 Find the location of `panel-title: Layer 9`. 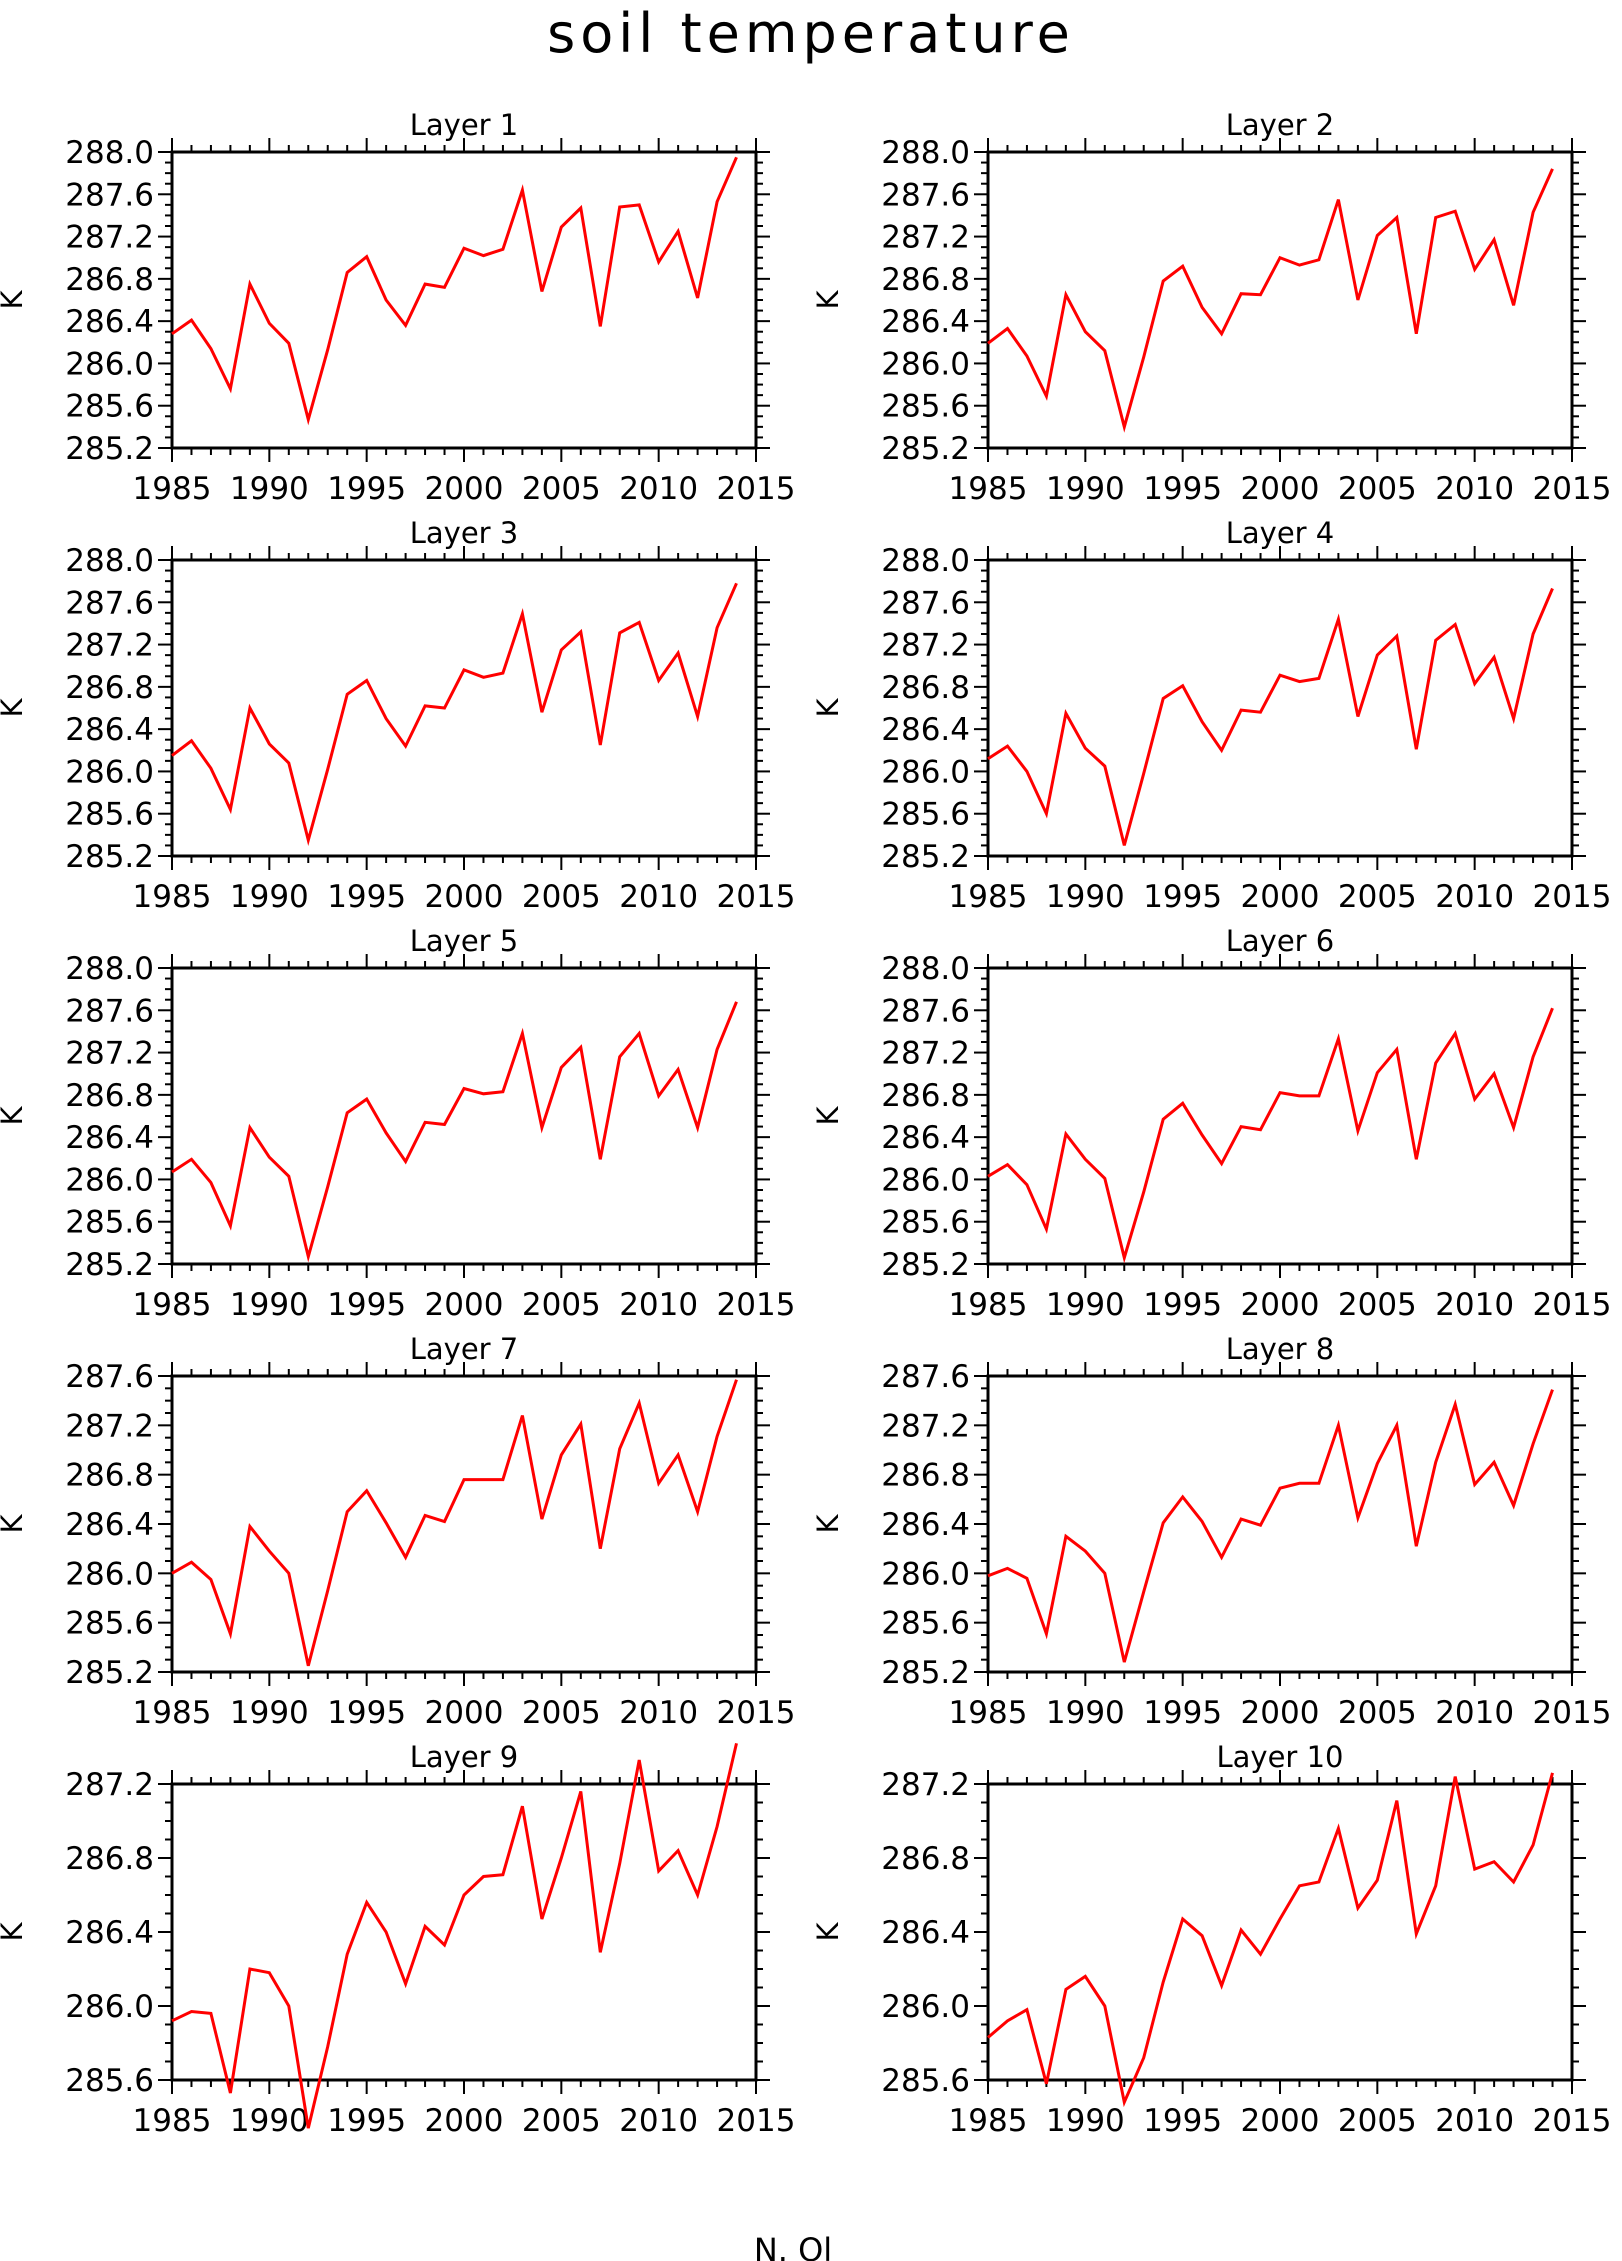

panel-title: Layer 9 is located at coordinates (464, 1757).